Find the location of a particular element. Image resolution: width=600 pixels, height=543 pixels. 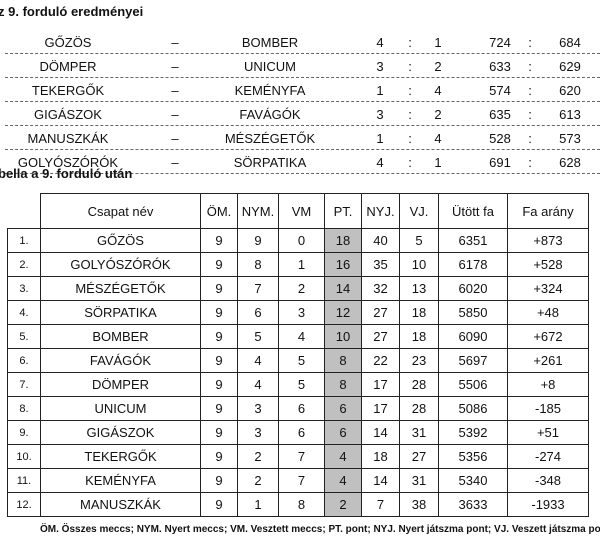

standings-title: bella a 9. forduló után is located at coordinates (66, 173).